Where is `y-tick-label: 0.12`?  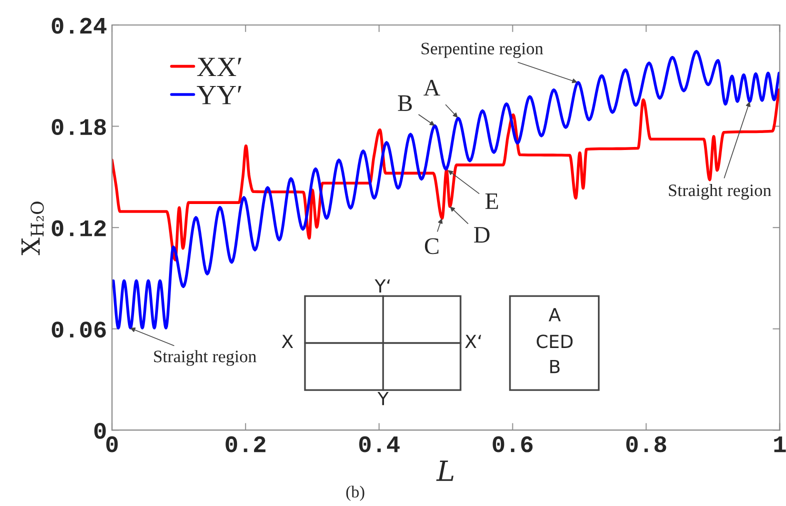 y-tick-label: 0.12 is located at coordinates (79, 228).